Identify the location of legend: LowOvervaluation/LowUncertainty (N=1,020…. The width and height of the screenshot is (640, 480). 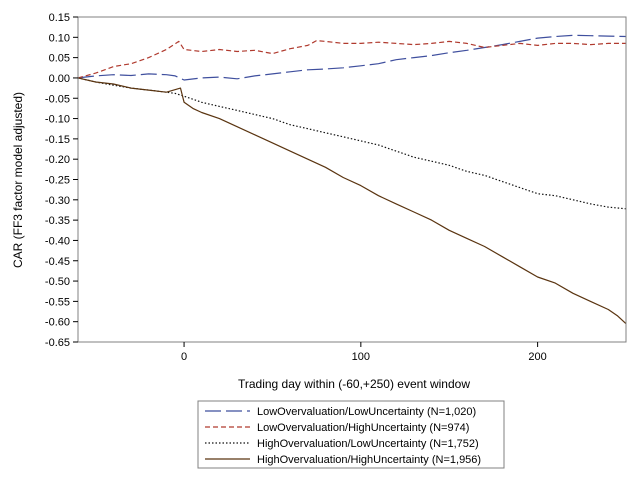
(351, 434).